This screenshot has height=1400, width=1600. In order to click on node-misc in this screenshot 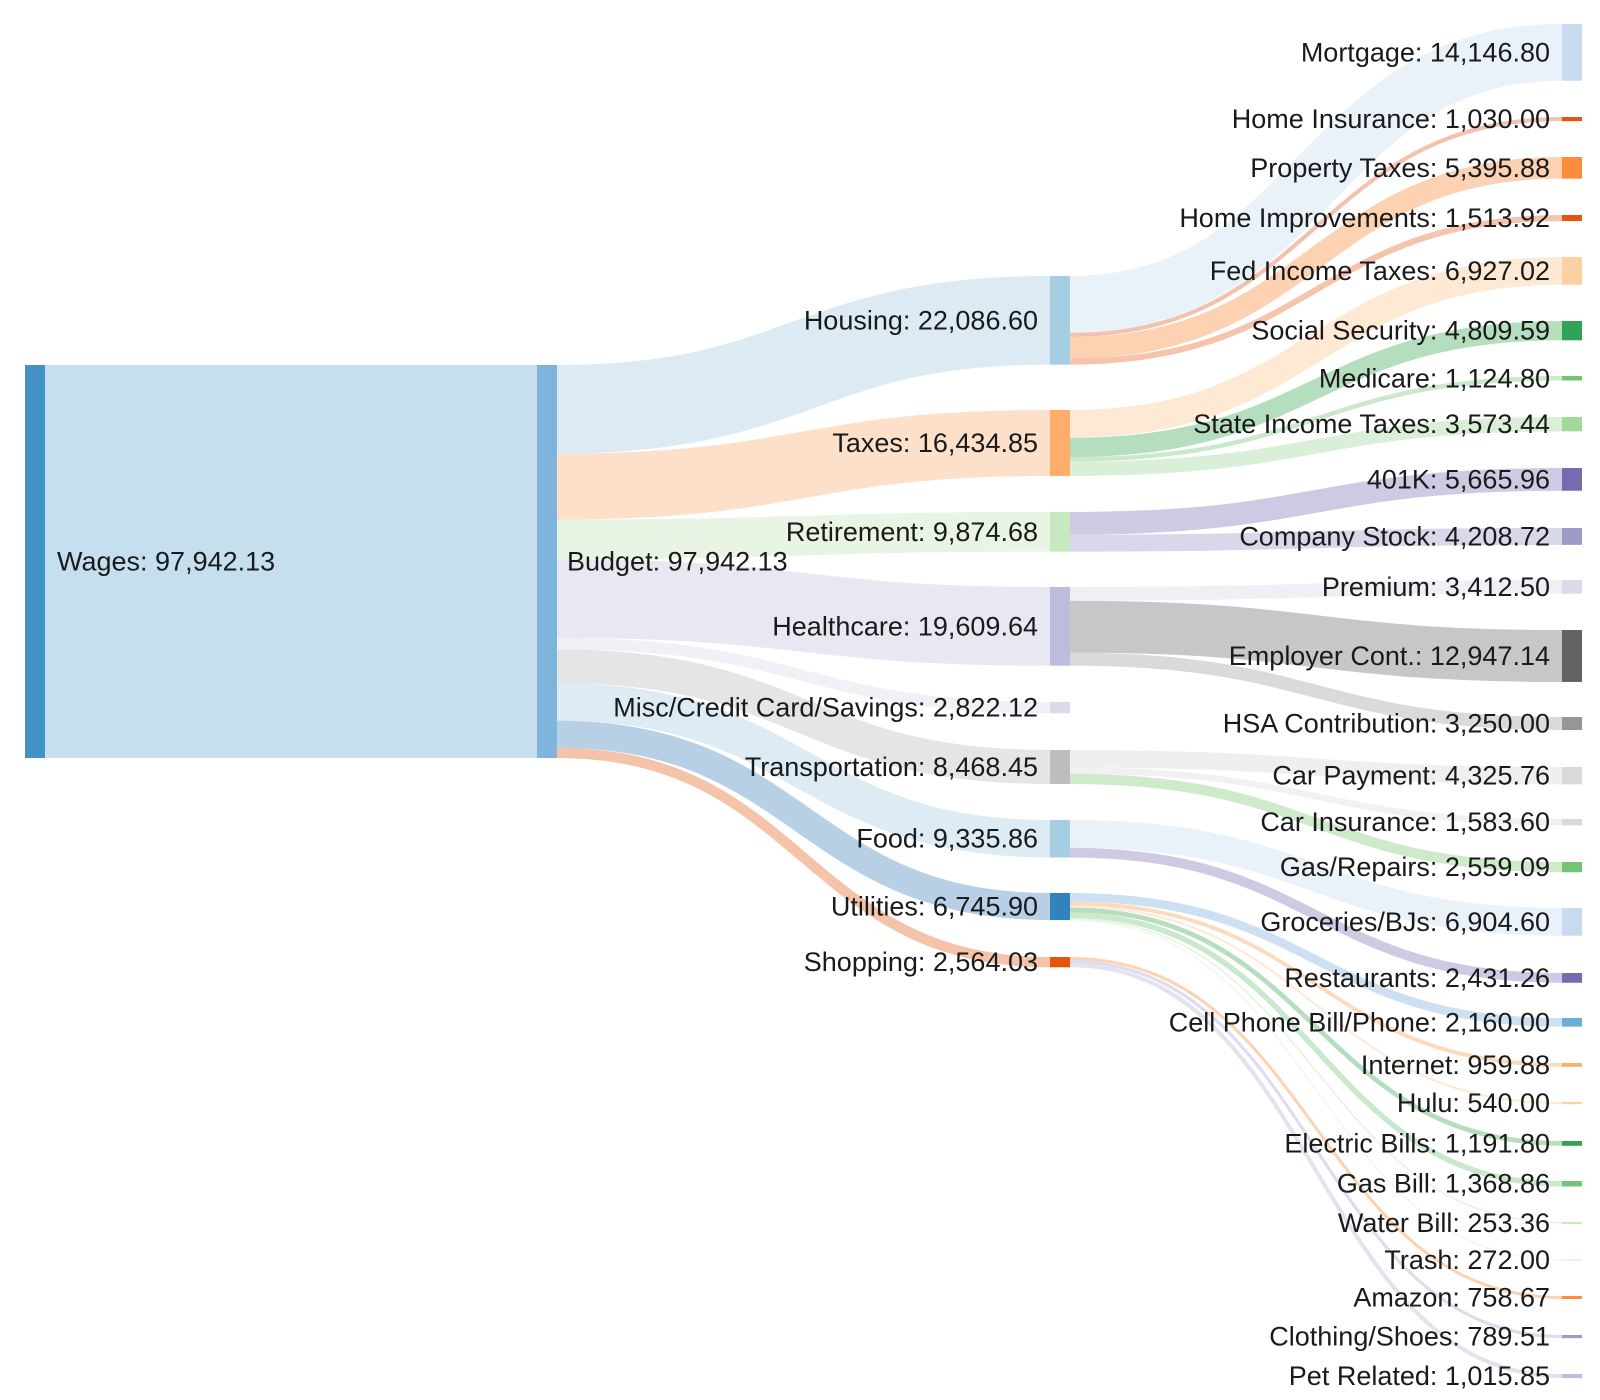, I will do `click(1060, 708)`.